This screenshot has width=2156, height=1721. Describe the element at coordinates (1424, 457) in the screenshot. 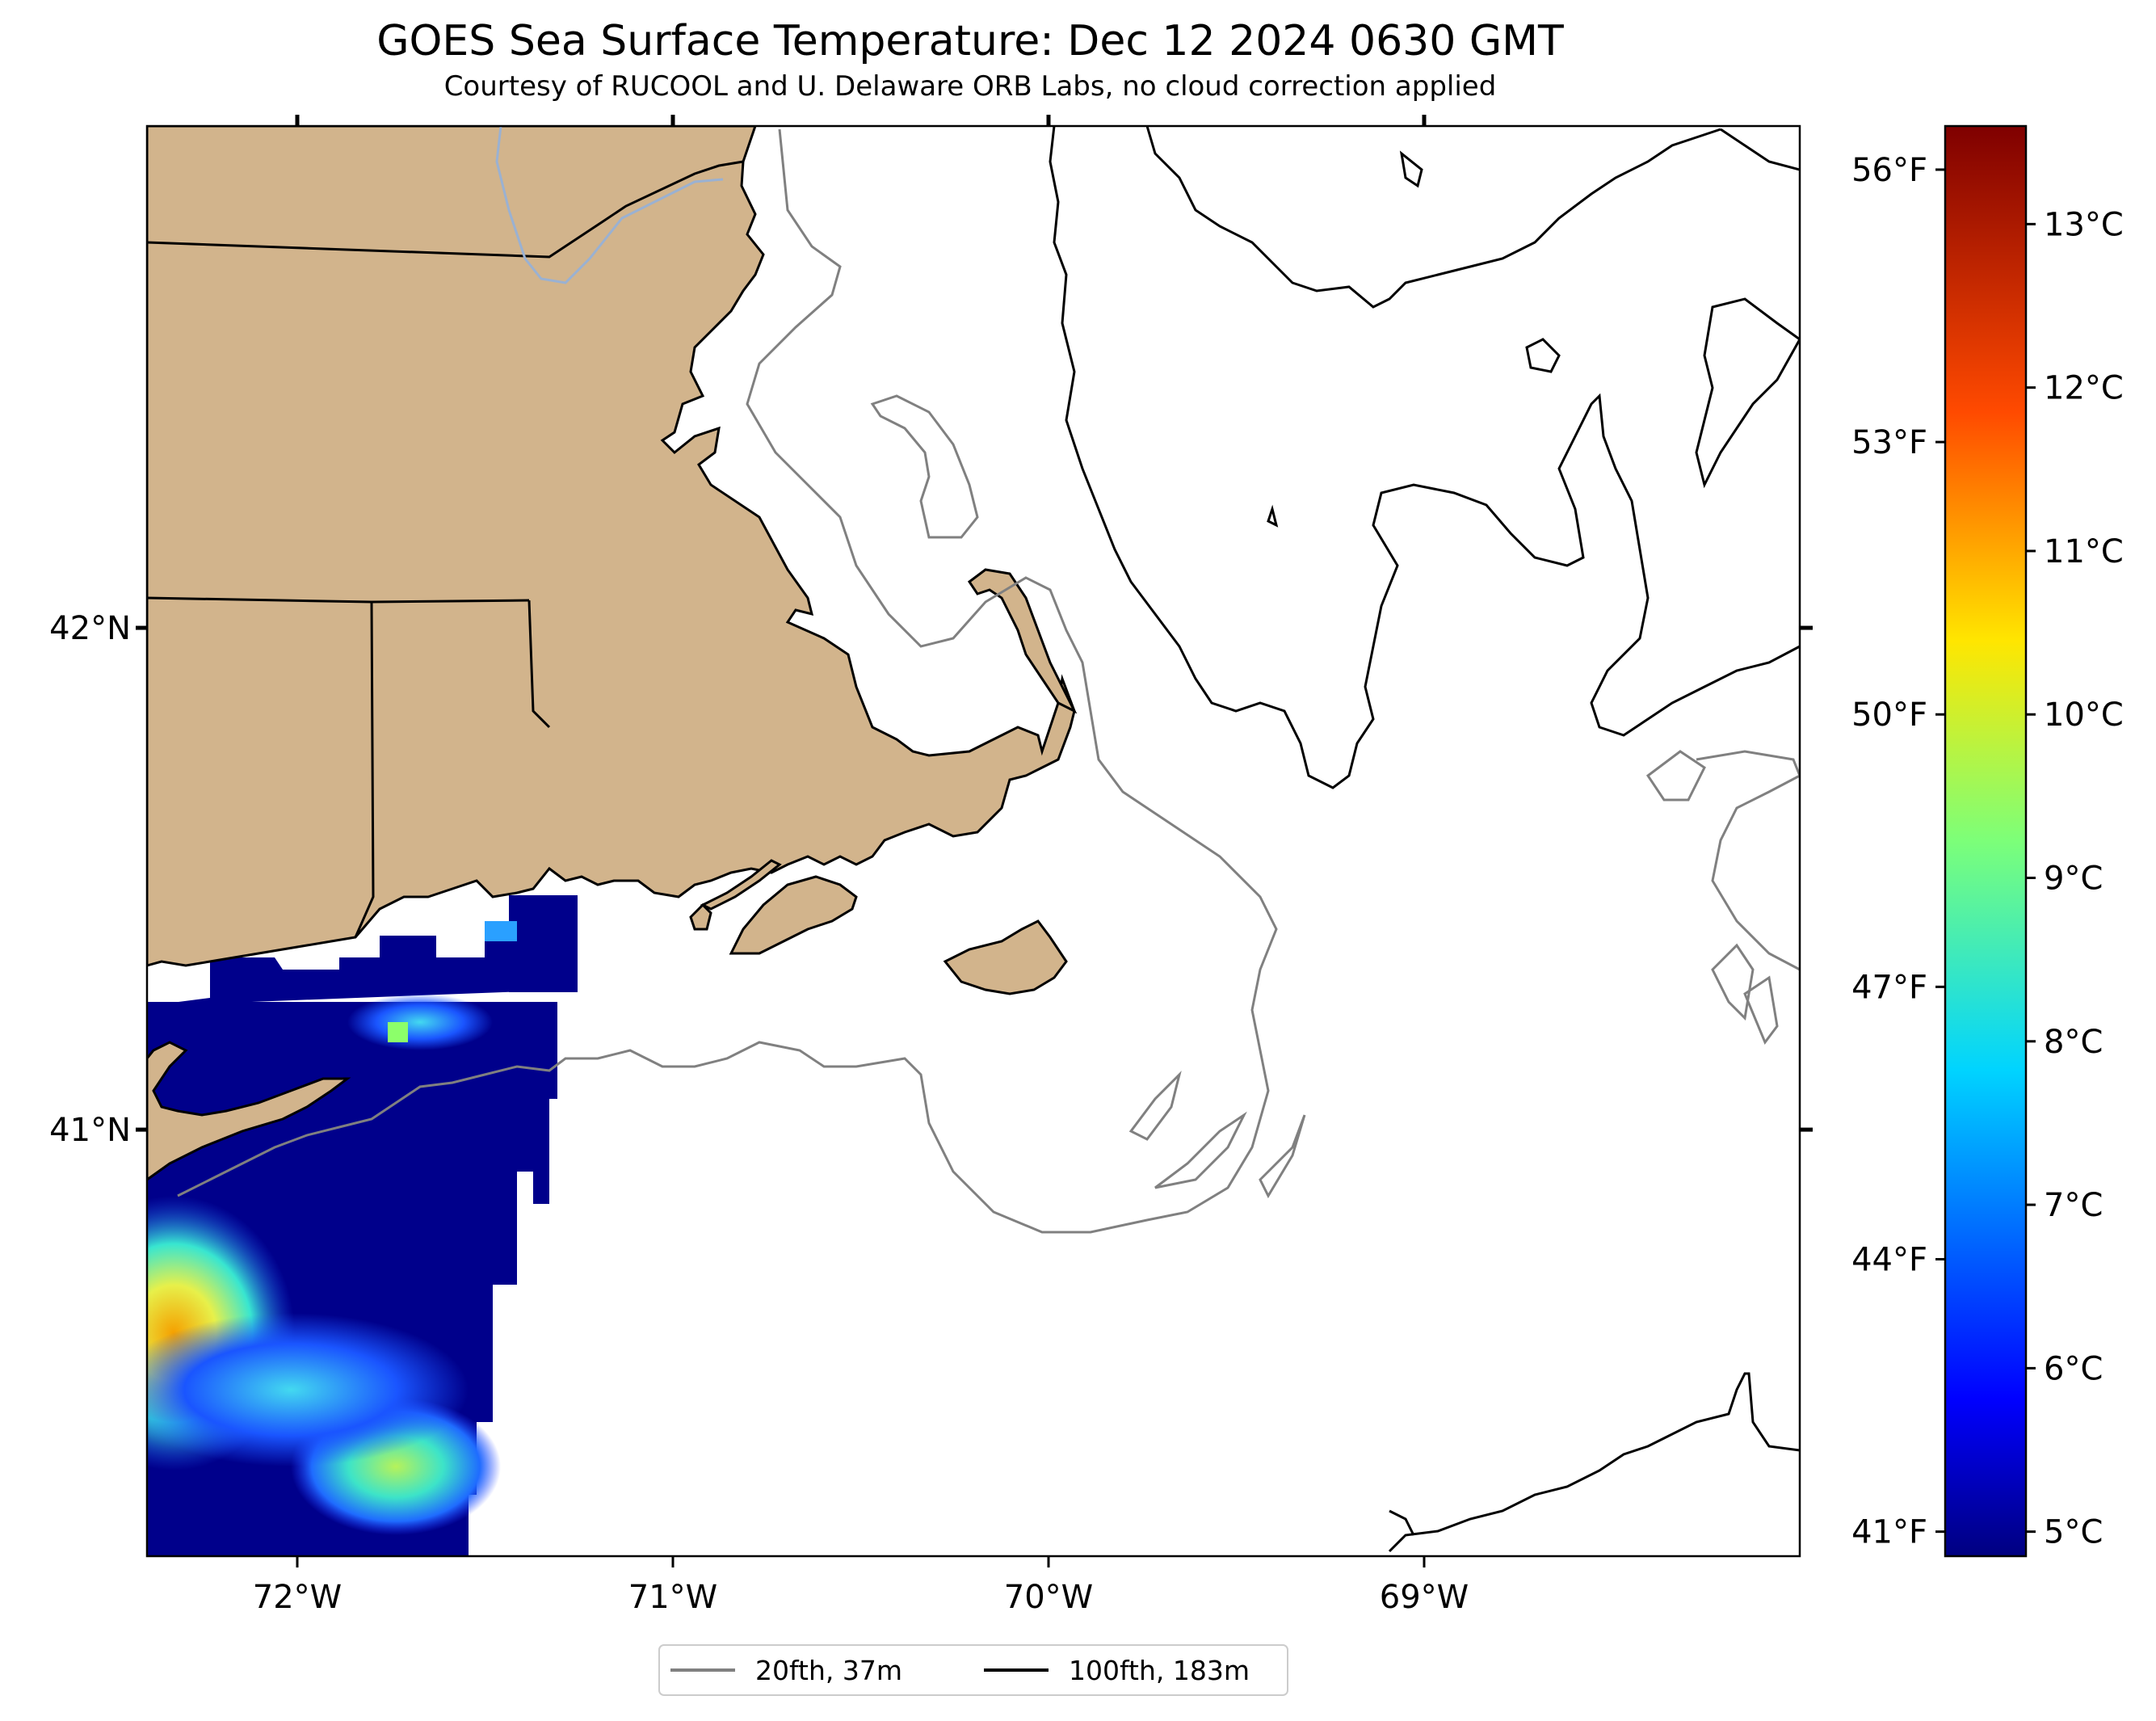

I see `isobath-100fth-gulf-of-maine-west` at that location.